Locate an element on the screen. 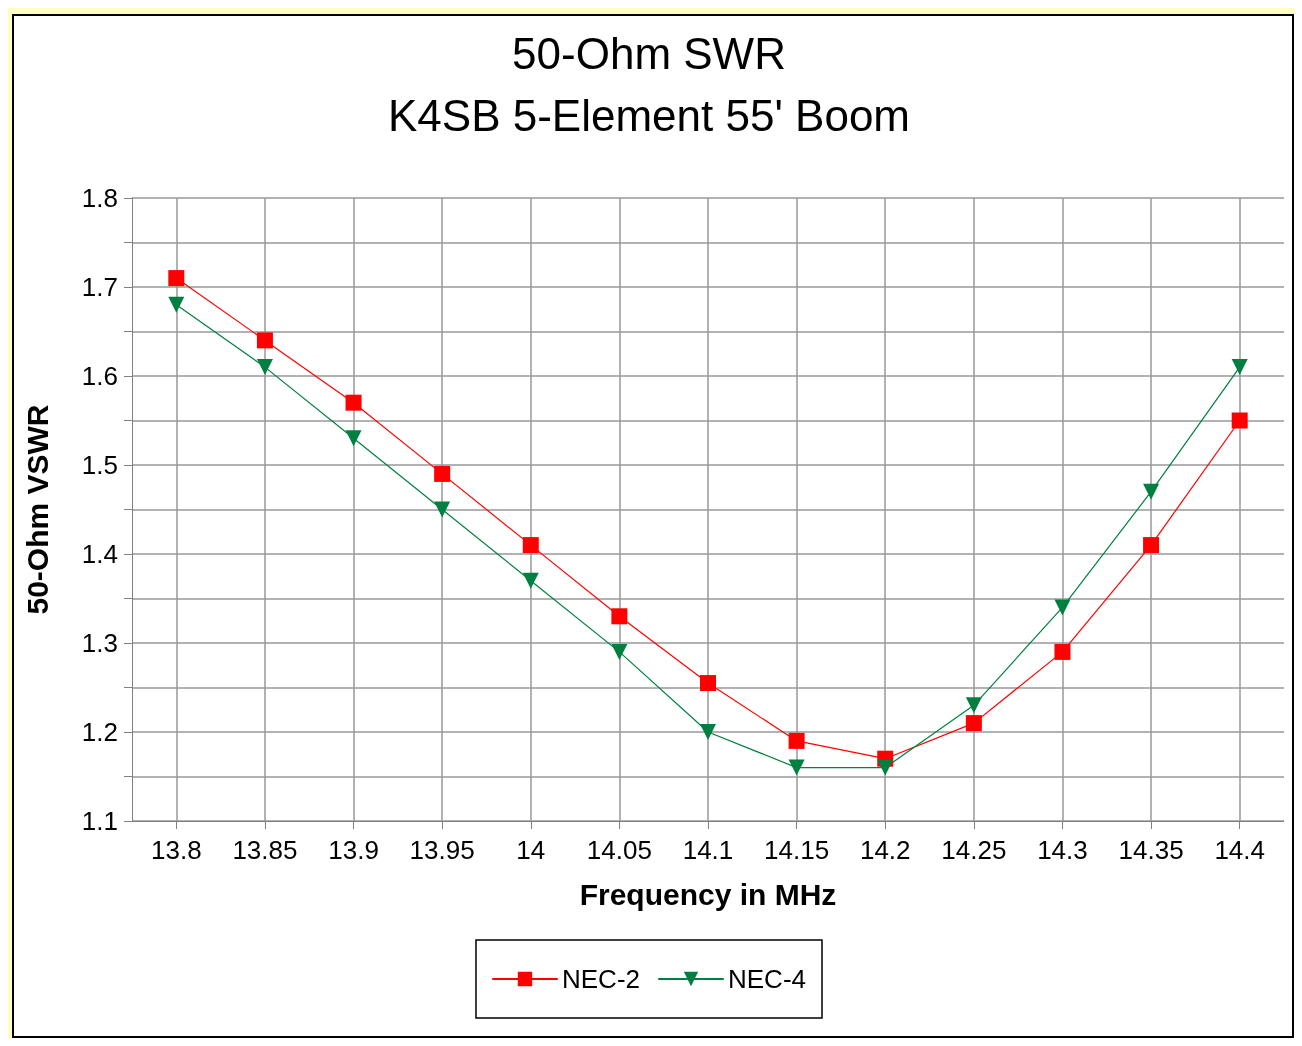  y-tick-label: 1.5 is located at coordinates (99, 465).